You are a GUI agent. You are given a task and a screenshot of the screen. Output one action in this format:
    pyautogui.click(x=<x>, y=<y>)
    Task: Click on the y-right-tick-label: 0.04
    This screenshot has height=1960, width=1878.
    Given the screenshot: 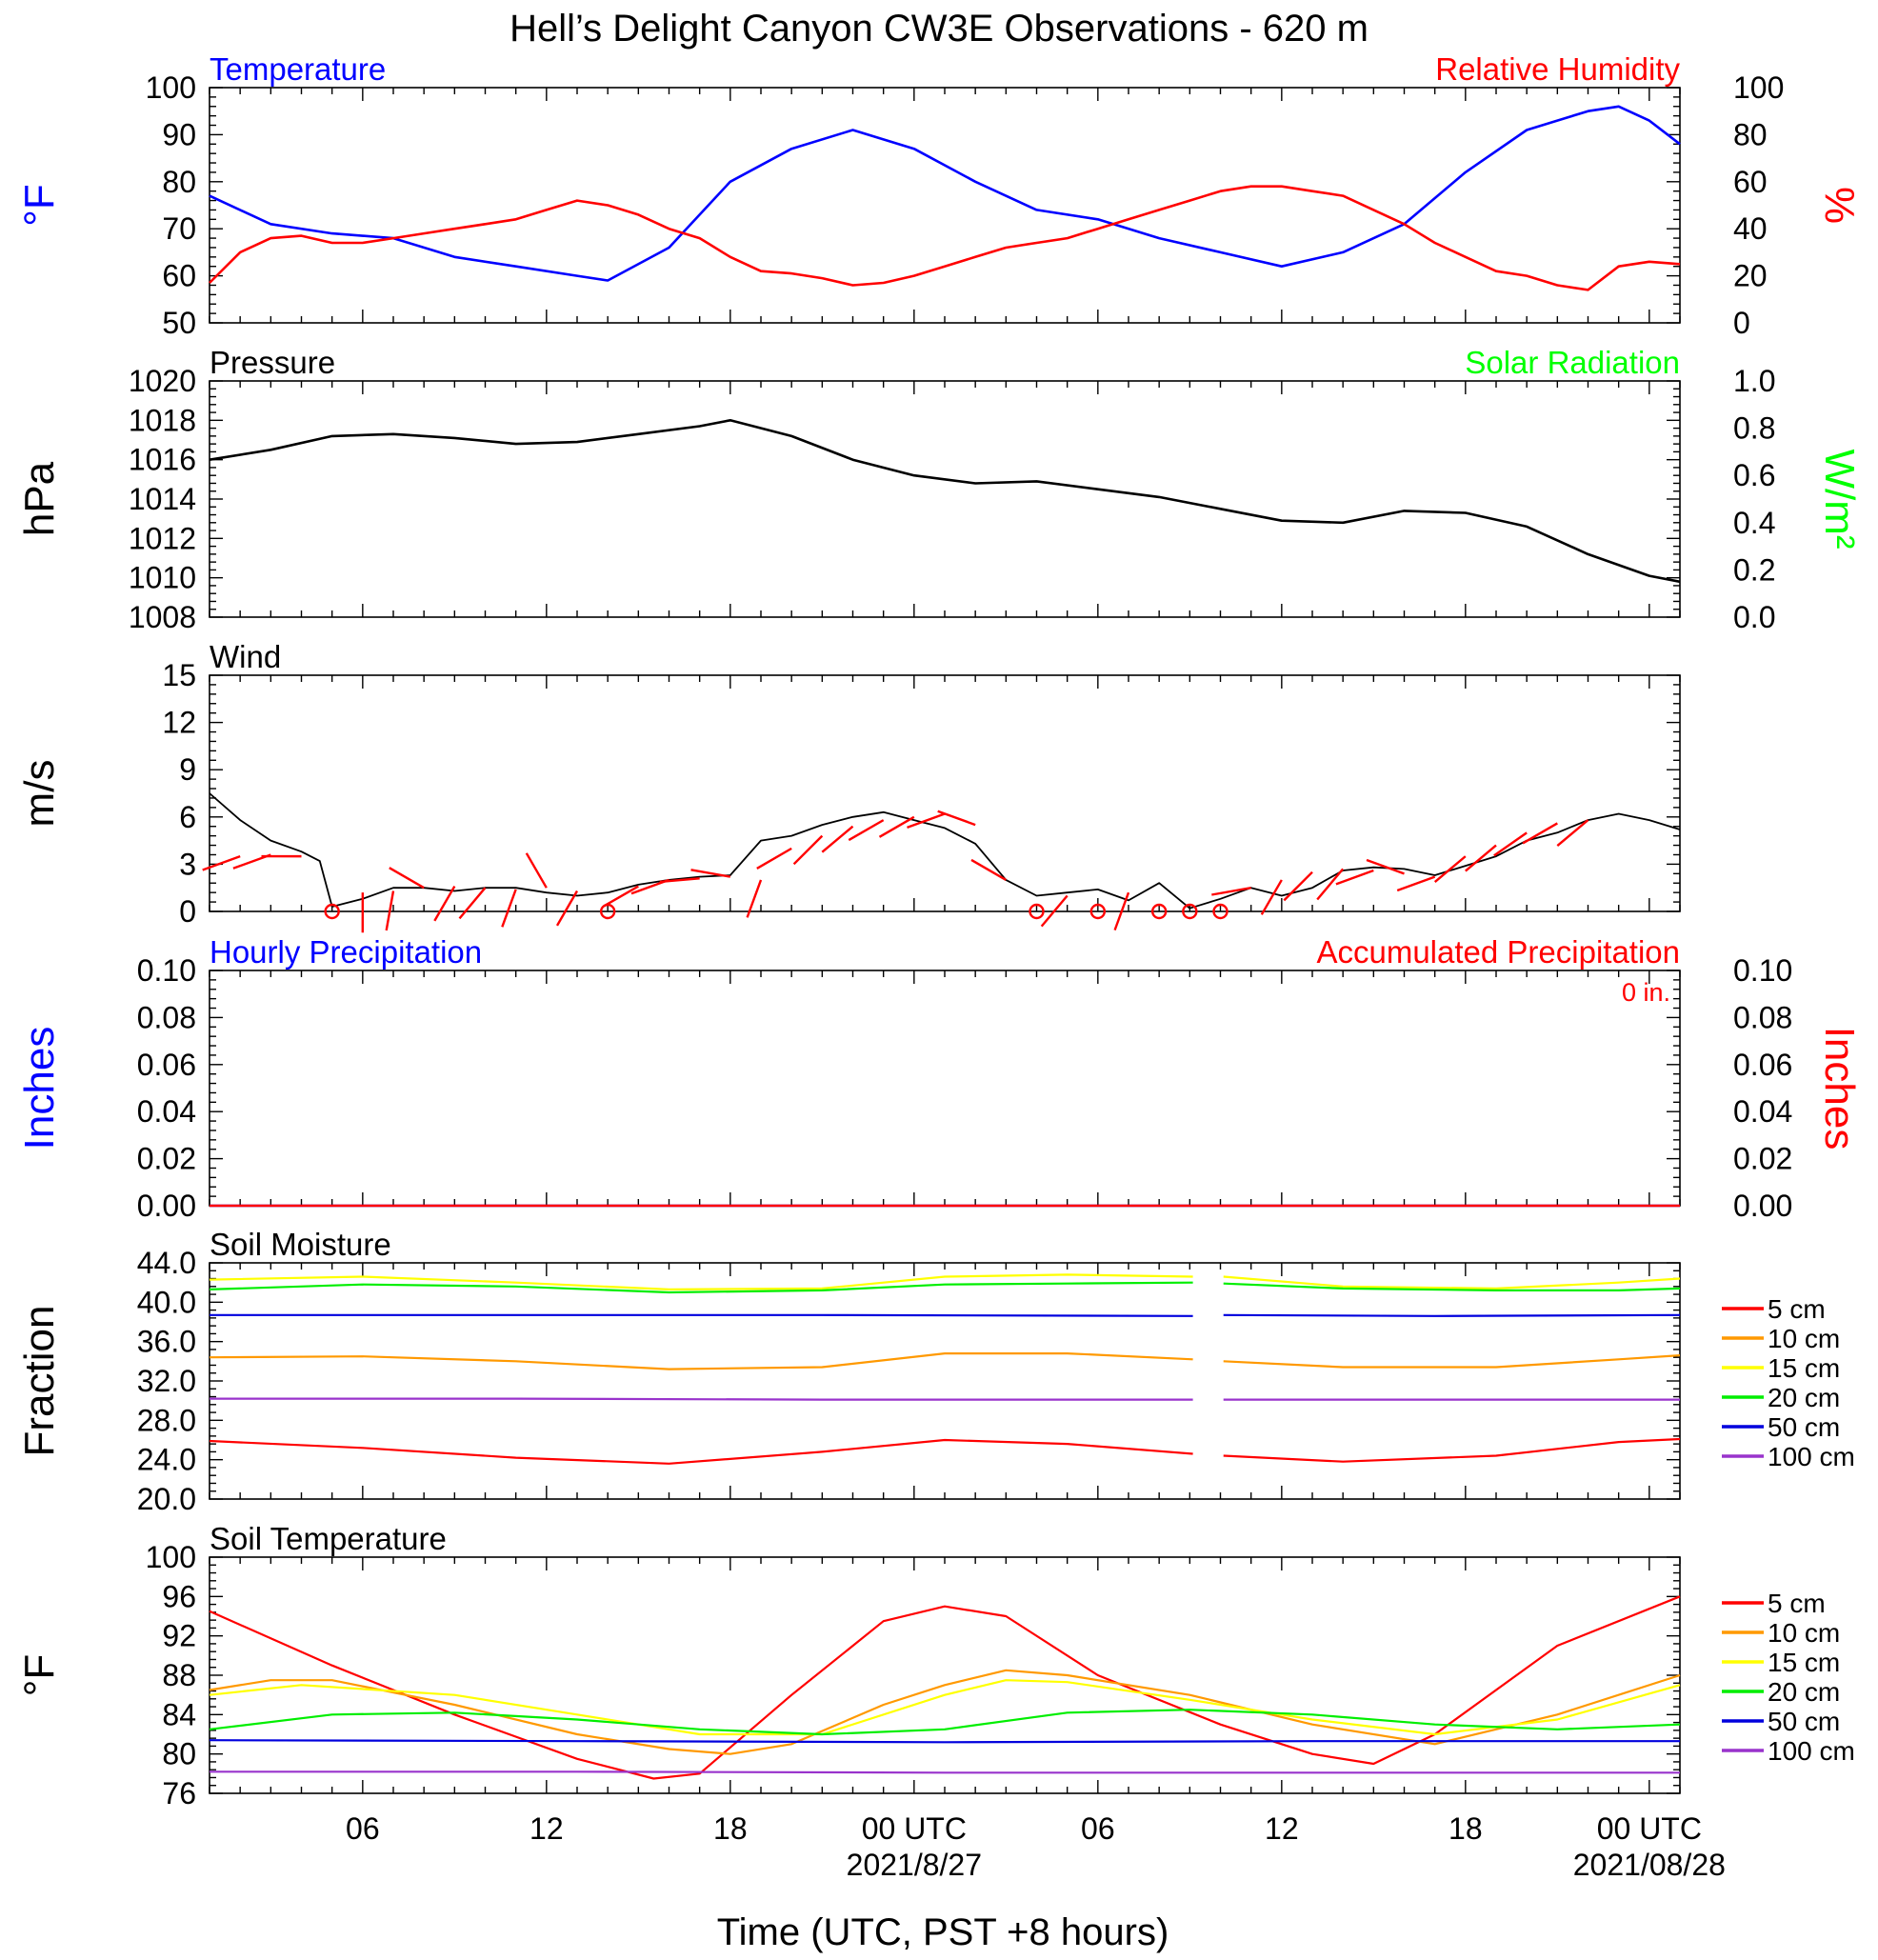 What is the action you would take?
    pyautogui.click(x=1762, y=1111)
    